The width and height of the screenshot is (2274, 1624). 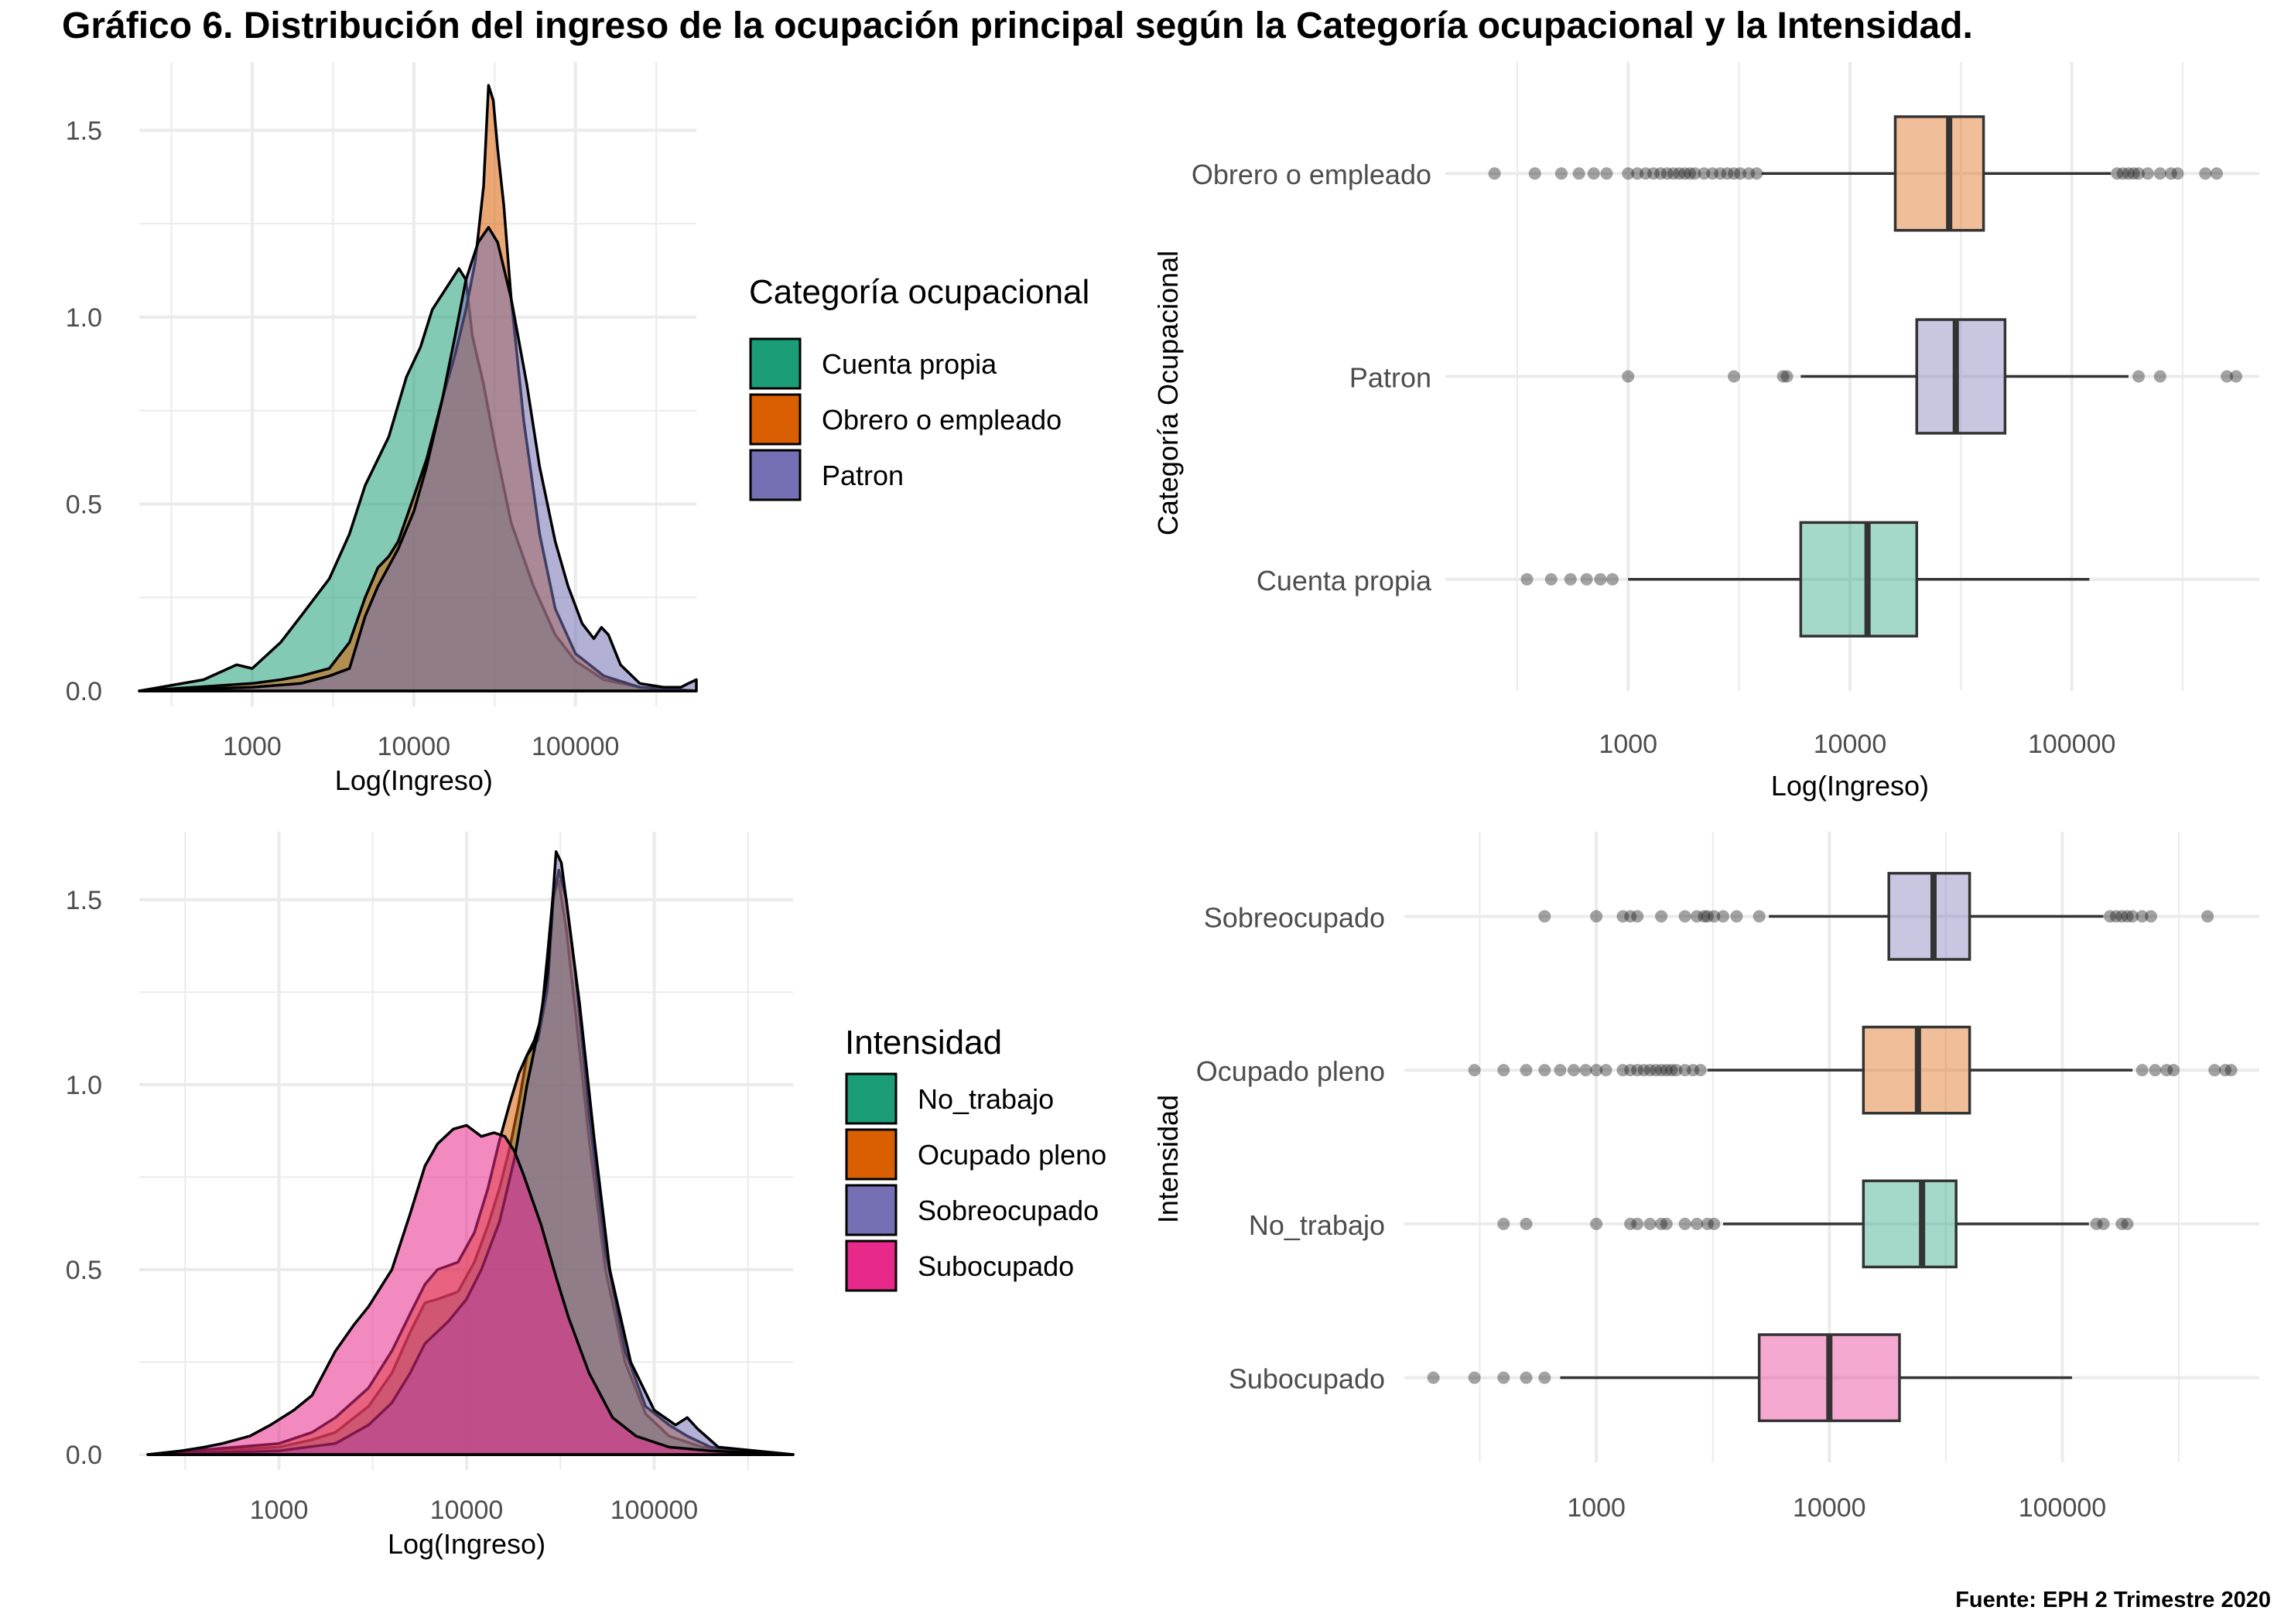 What do you see at coordinates (942, 420) in the screenshot?
I see `legend-item-label: Obrero o empleado` at bounding box center [942, 420].